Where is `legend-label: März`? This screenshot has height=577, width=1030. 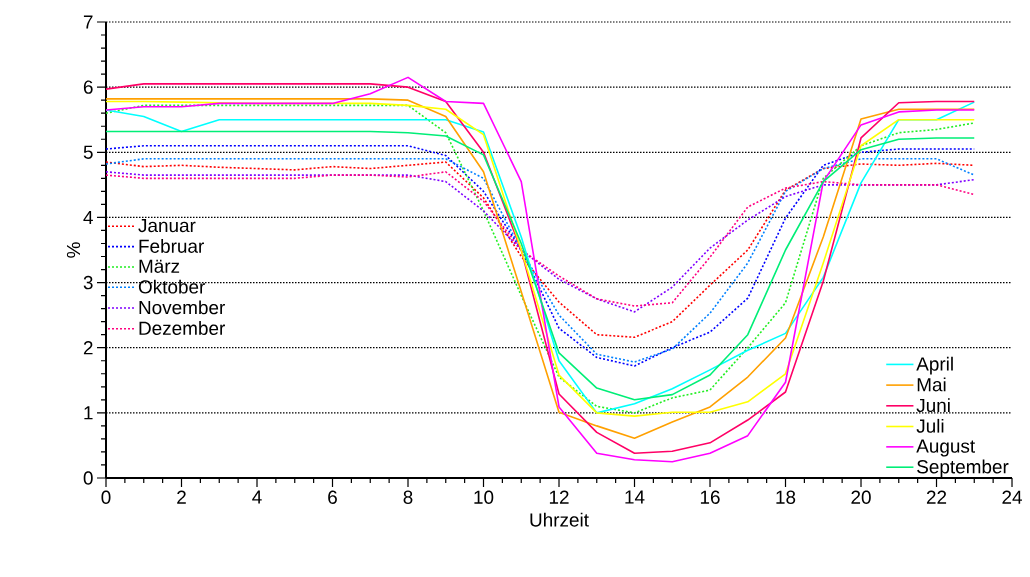
legend-label: März is located at coordinates (159, 266).